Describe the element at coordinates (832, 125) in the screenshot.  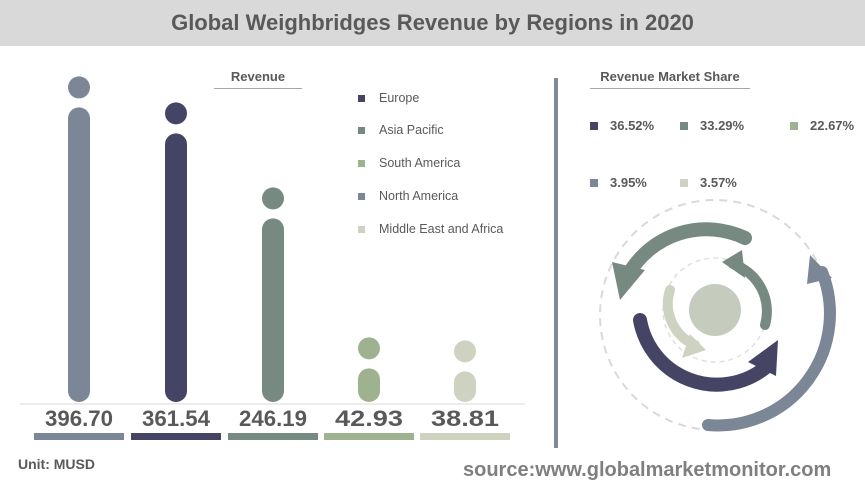
I see `share-label: 22.67%` at that location.